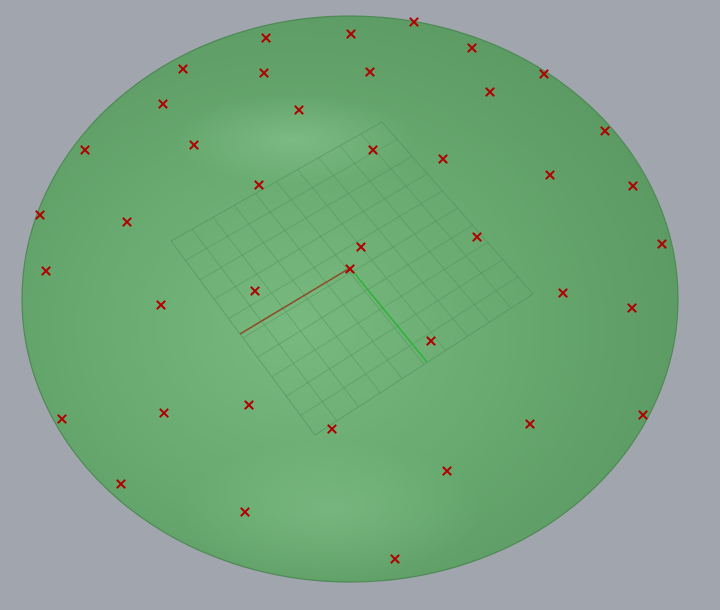 This screenshot has width=720, height=610. What do you see at coordinates (330, 510) in the screenshot?
I see `disc-highlight-bottom` at bounding box center [330, 510].